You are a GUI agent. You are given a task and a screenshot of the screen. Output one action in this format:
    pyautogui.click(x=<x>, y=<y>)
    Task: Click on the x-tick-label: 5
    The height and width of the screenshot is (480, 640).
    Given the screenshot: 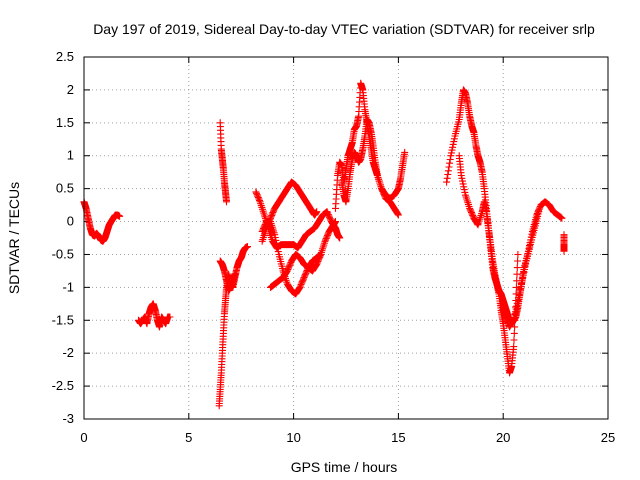 What is the action you would take?
    pyautogui.click(x=188, y=437)
    